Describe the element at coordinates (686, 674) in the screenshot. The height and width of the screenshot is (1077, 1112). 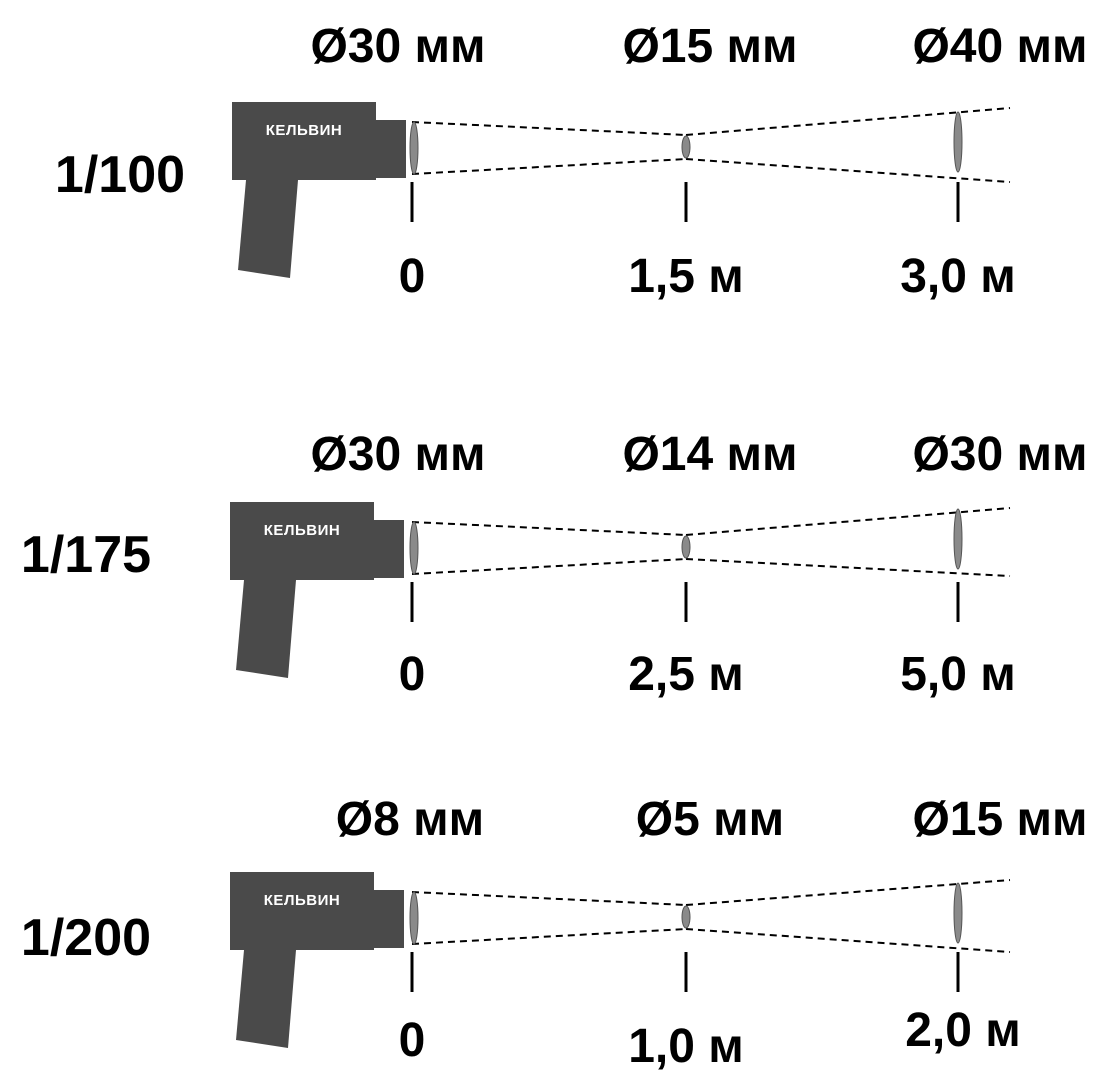
I see `distance-label: 2,5 м` at that location.